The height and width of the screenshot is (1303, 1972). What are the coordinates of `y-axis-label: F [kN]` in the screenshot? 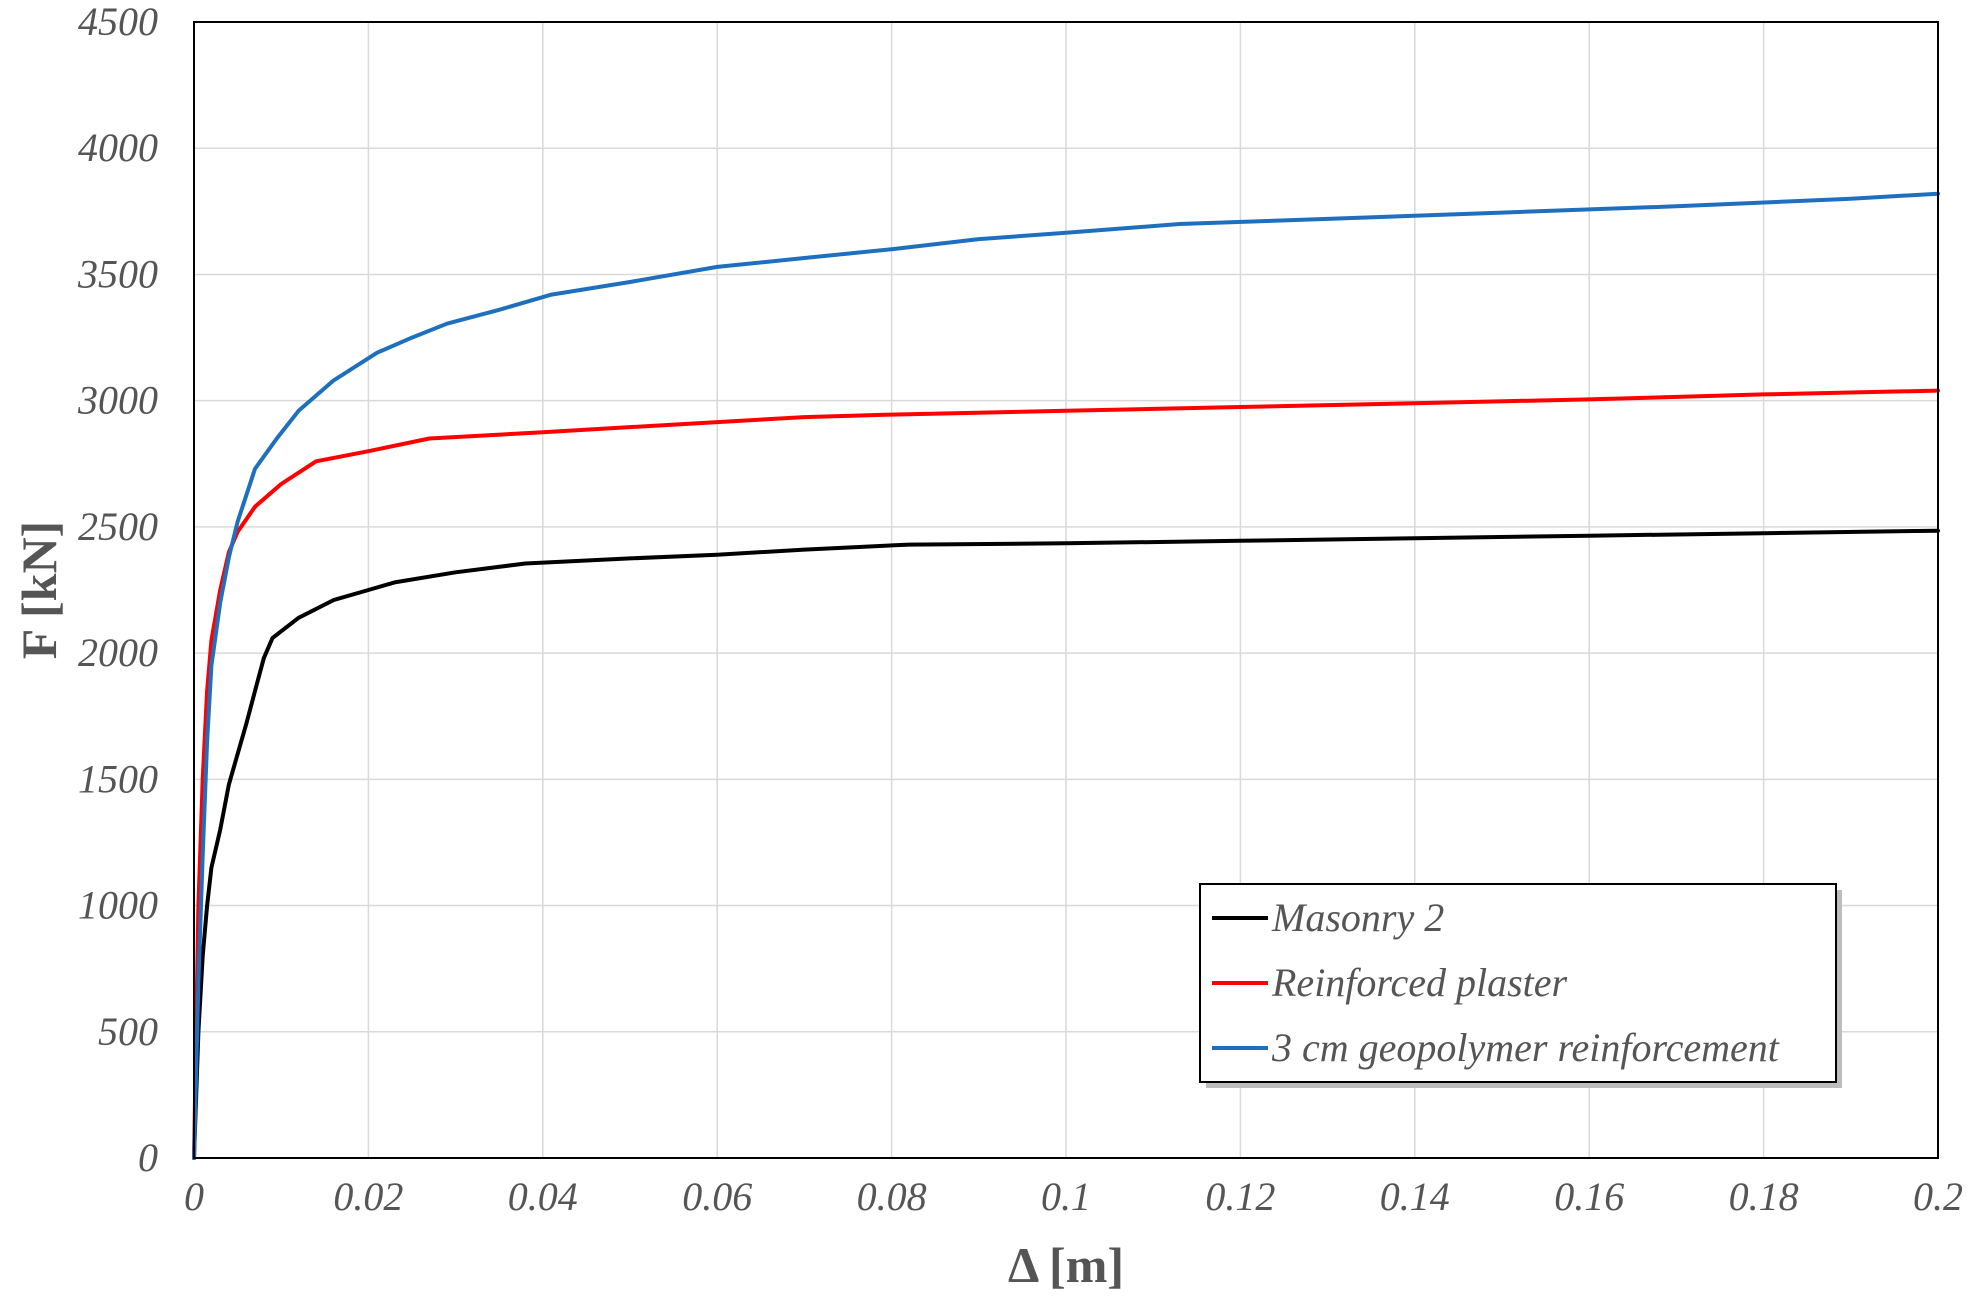 It's located at (39, 590).